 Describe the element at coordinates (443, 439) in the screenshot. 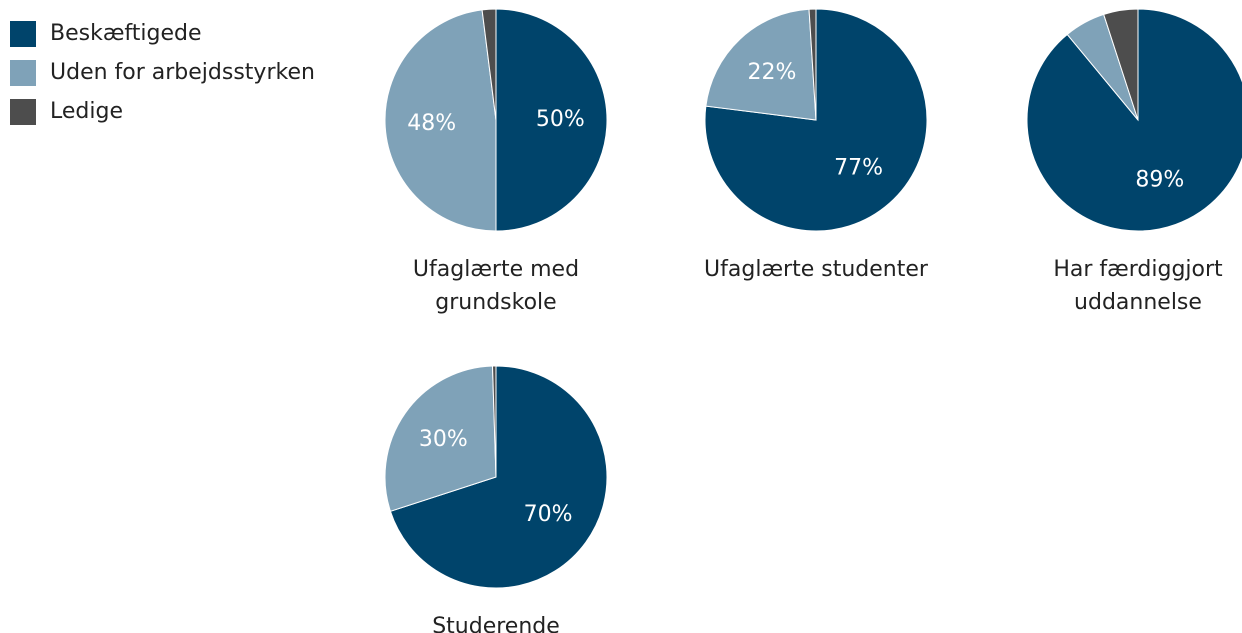

I see `value-label: 30%` at that location.